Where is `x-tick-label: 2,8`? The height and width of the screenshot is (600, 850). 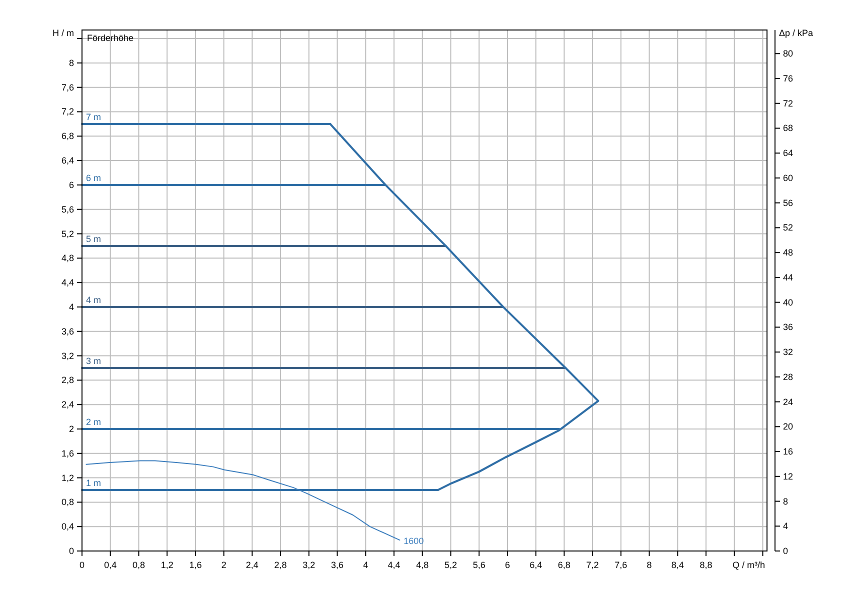 x-tick-label: 2,8 is located at coordinates (280, 565).